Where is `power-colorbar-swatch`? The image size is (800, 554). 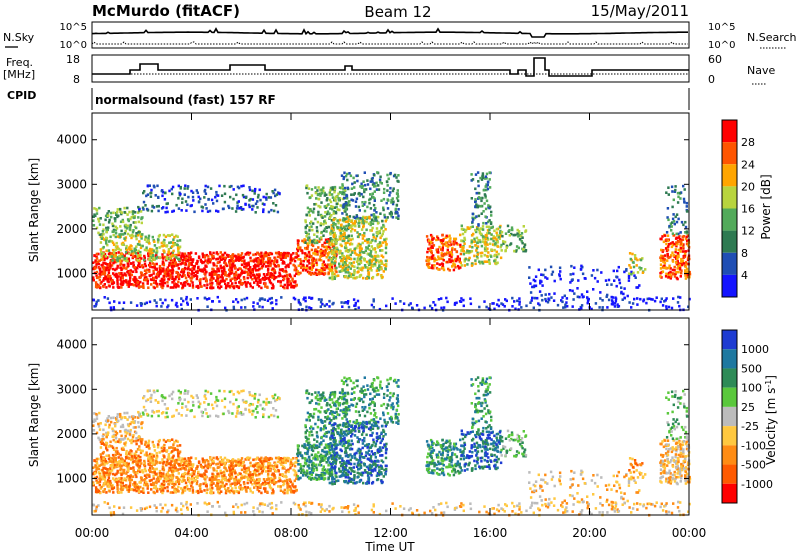 power-colorbar-swatch is located at coordinates (729, 153).